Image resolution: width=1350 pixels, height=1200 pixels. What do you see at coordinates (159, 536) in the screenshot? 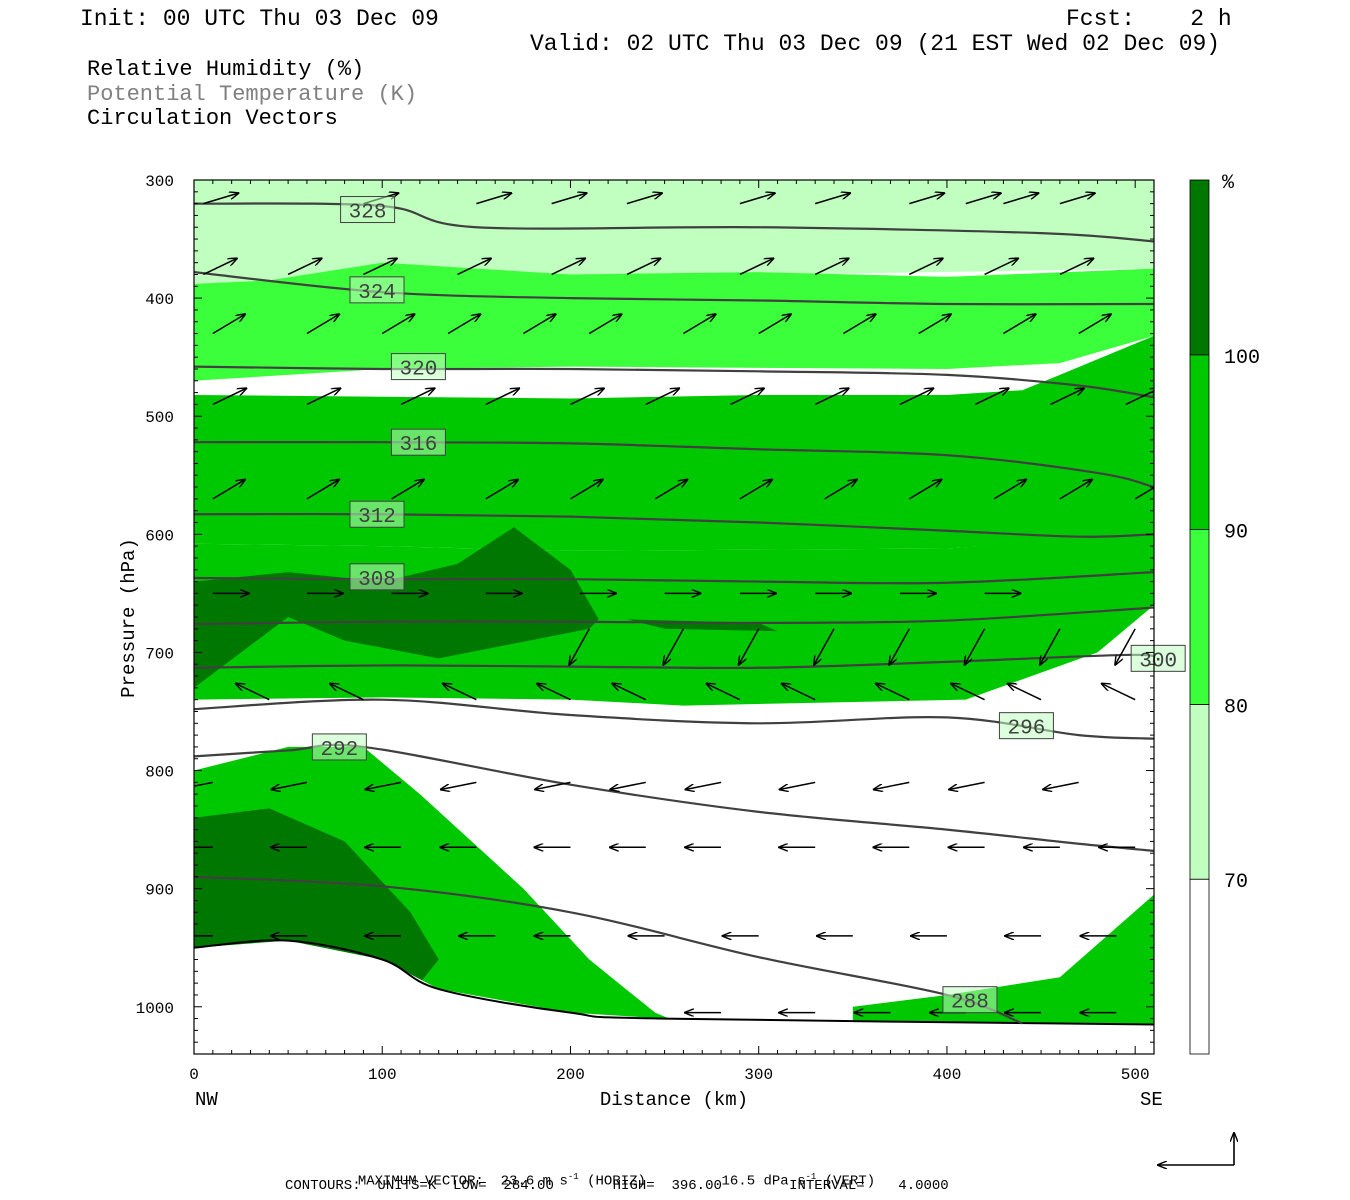
I see `y-tick-label: 600` at bounding box center [159, 536].